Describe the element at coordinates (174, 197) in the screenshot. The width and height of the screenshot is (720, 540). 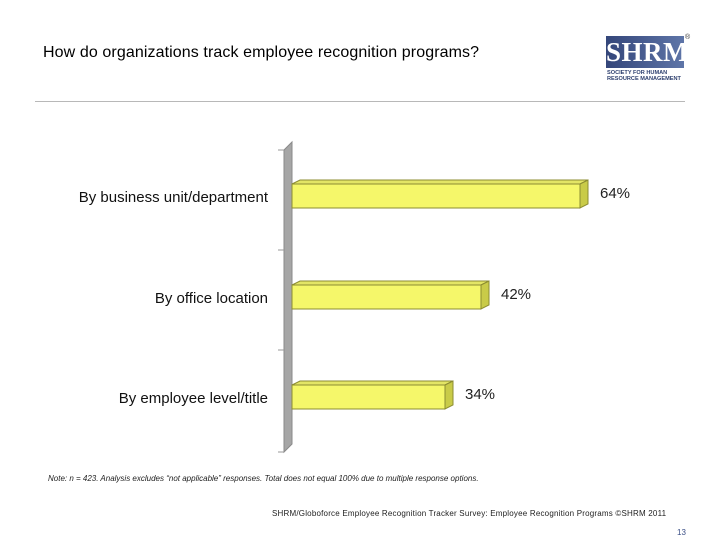
I see `category-label: By business unit/department` at that location.